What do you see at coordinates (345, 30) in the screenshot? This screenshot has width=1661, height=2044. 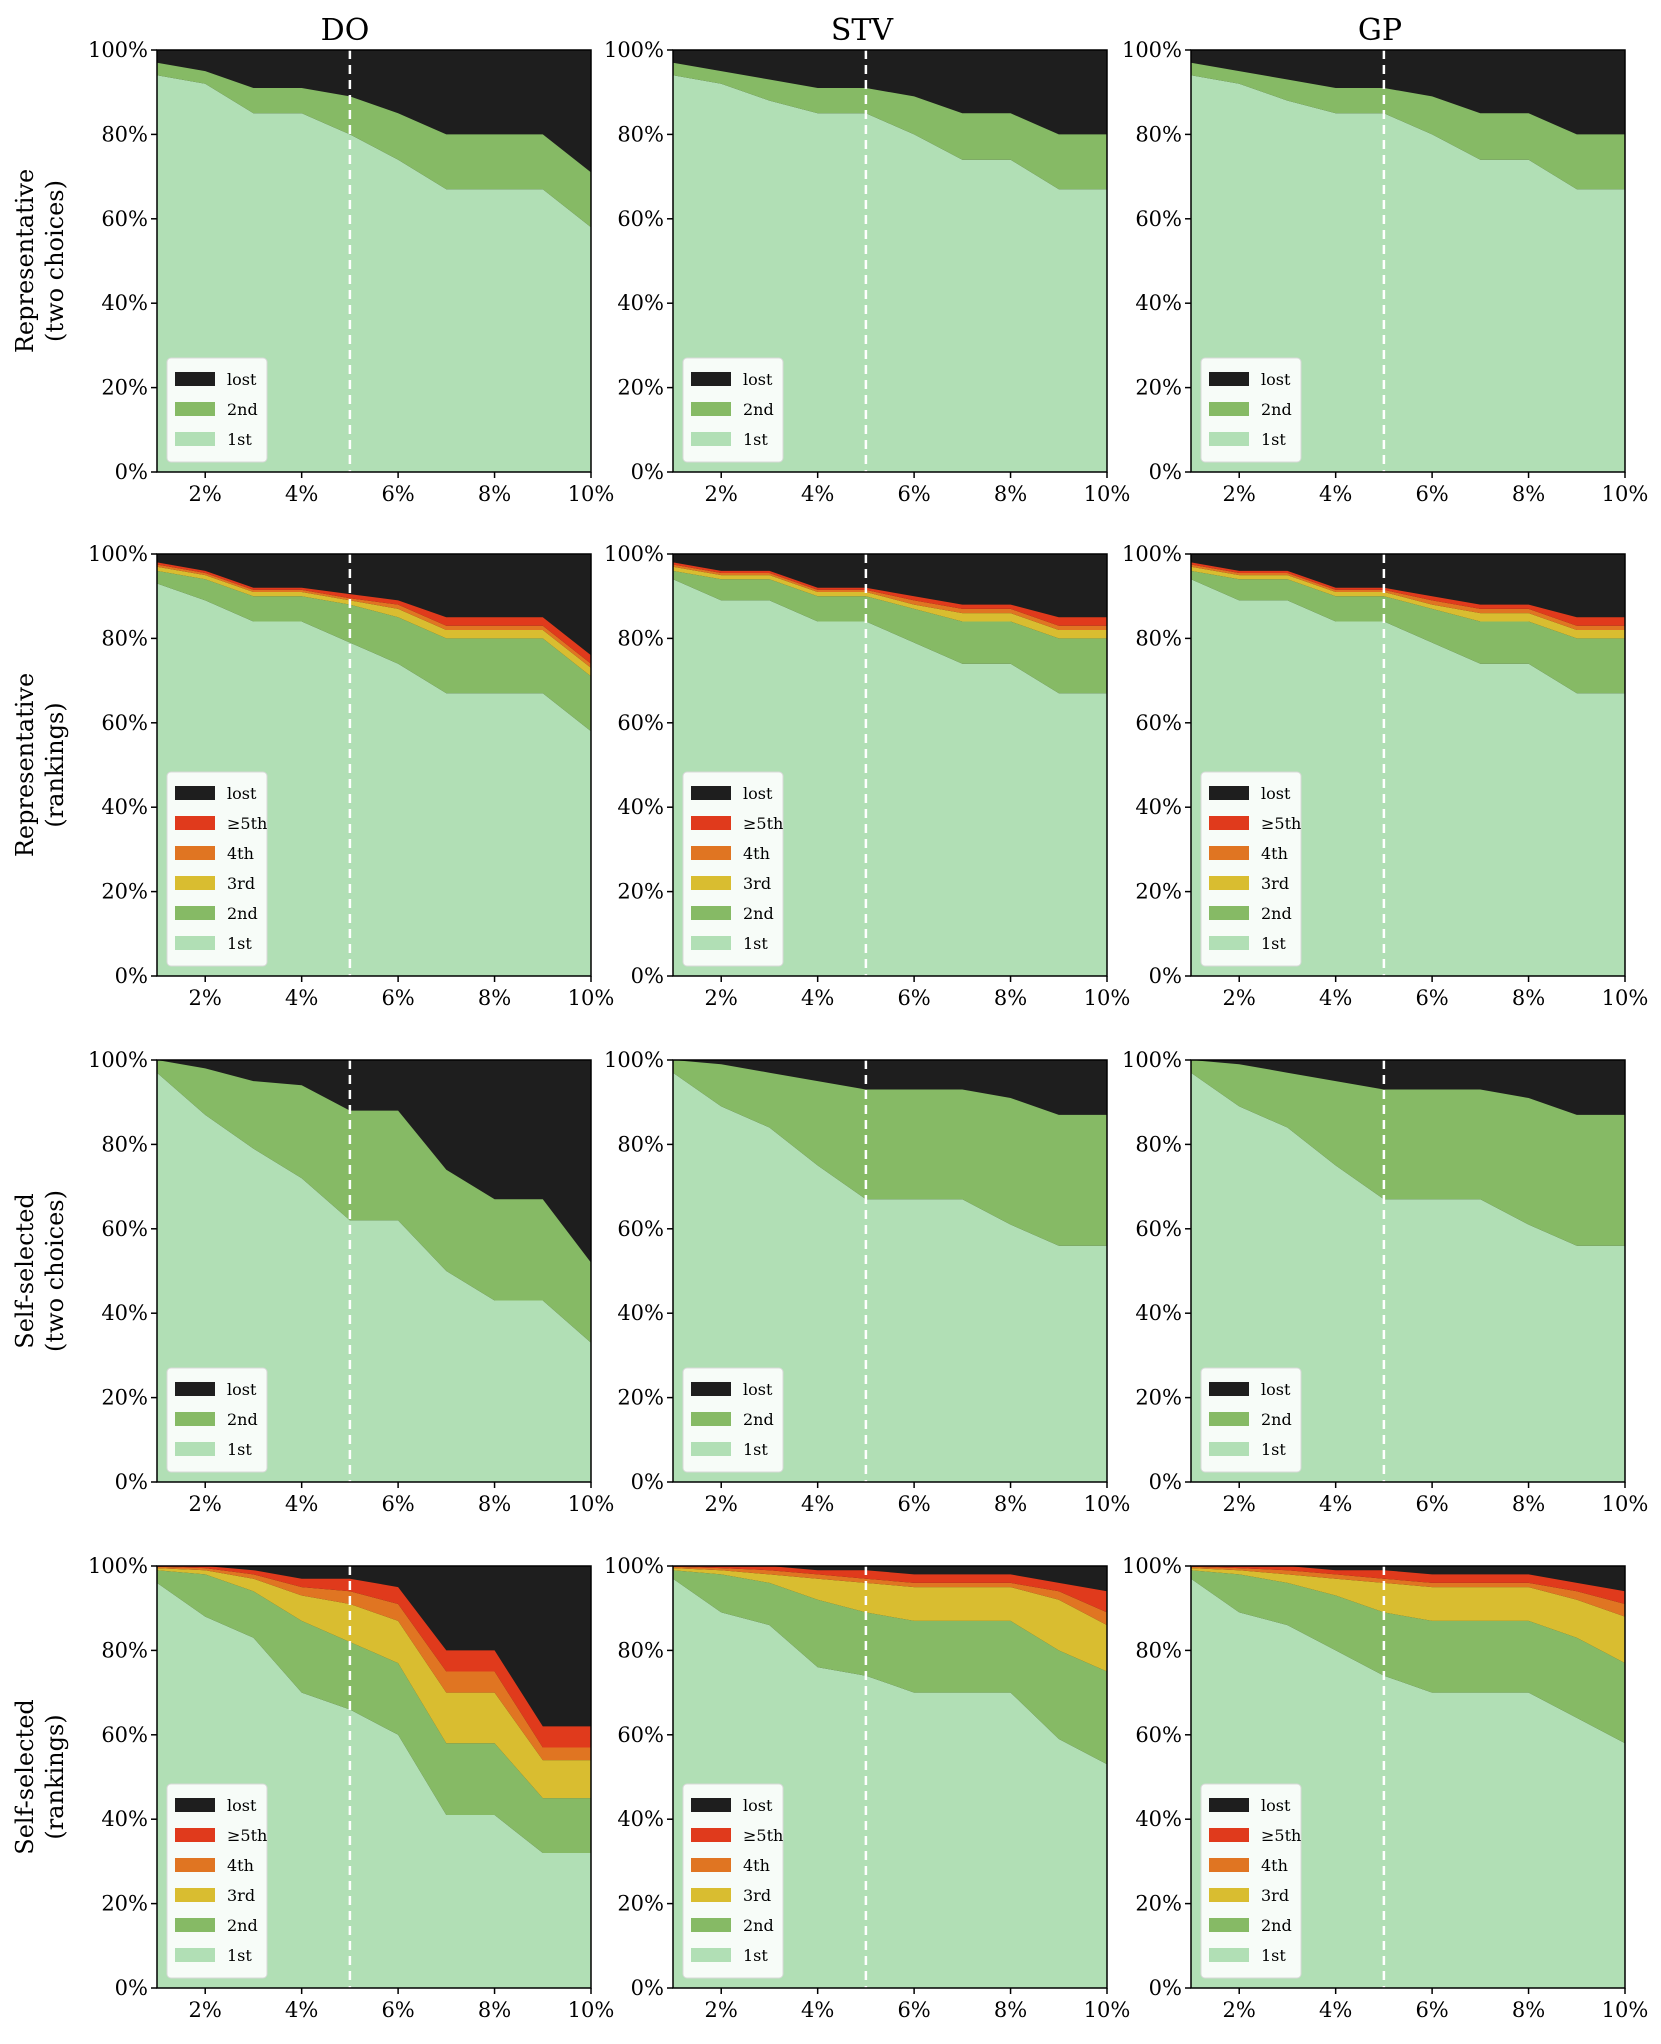 I see `column-title-do: DO` at bounding box center [345, 30].